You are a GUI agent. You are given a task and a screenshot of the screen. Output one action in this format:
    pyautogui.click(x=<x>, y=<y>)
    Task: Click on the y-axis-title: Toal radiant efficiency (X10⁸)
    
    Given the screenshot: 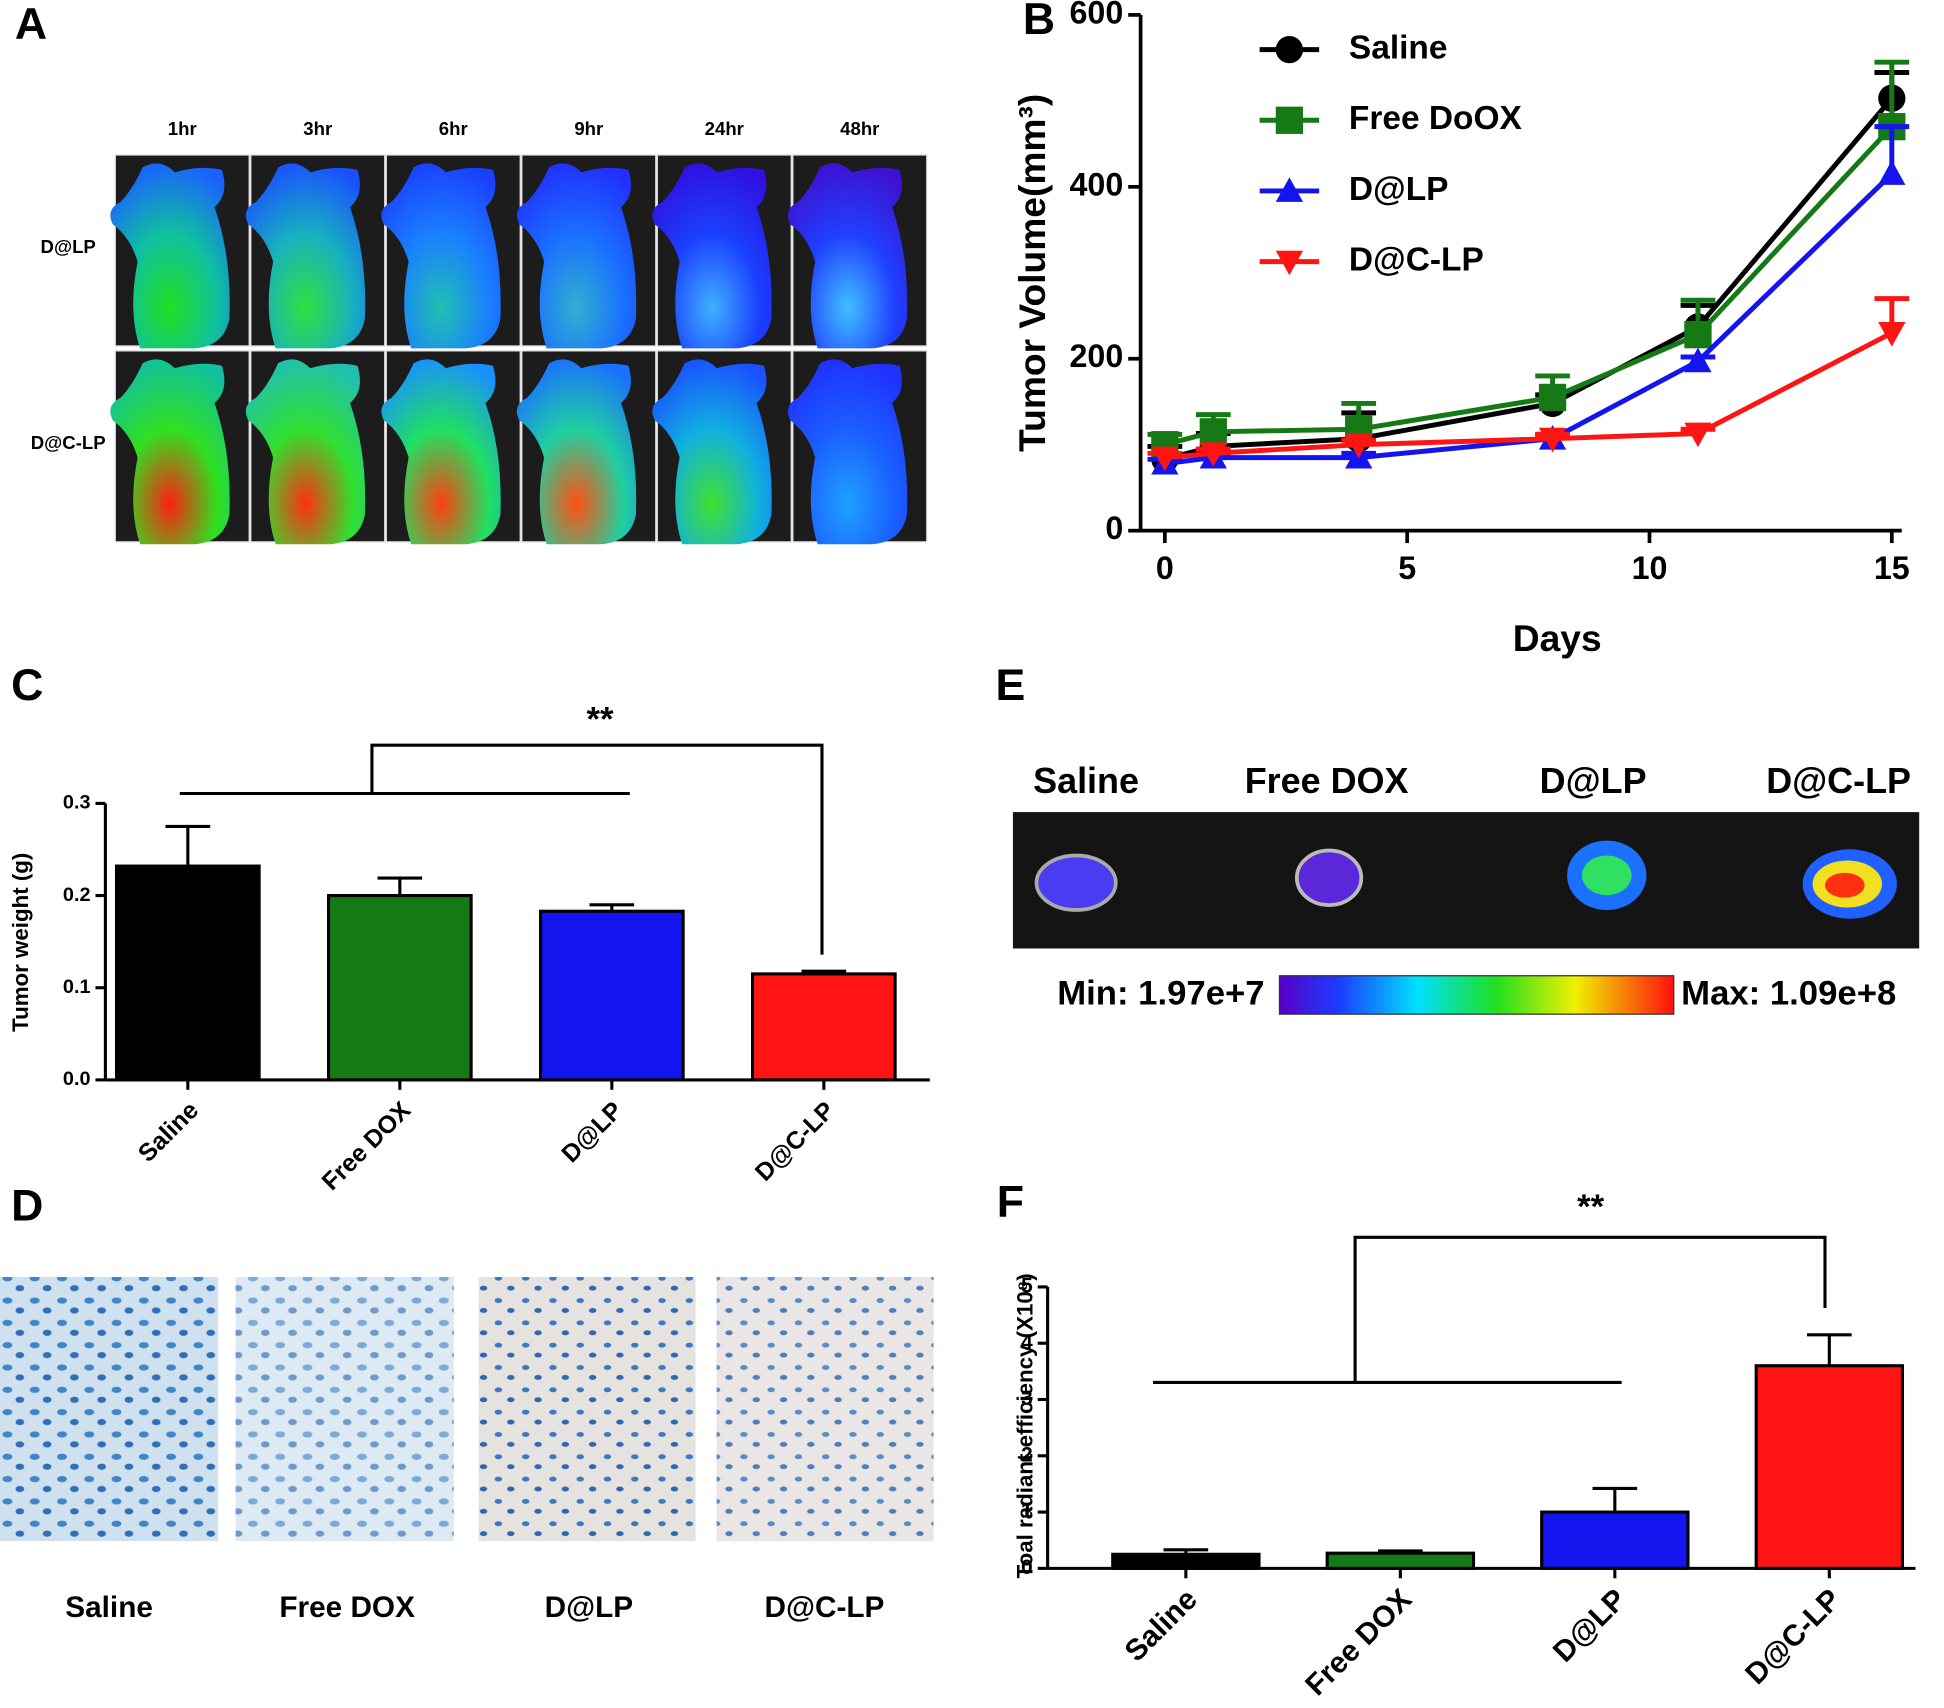 What is the action you would take?
    pyautogui.click(x=1024, y=1425)
    